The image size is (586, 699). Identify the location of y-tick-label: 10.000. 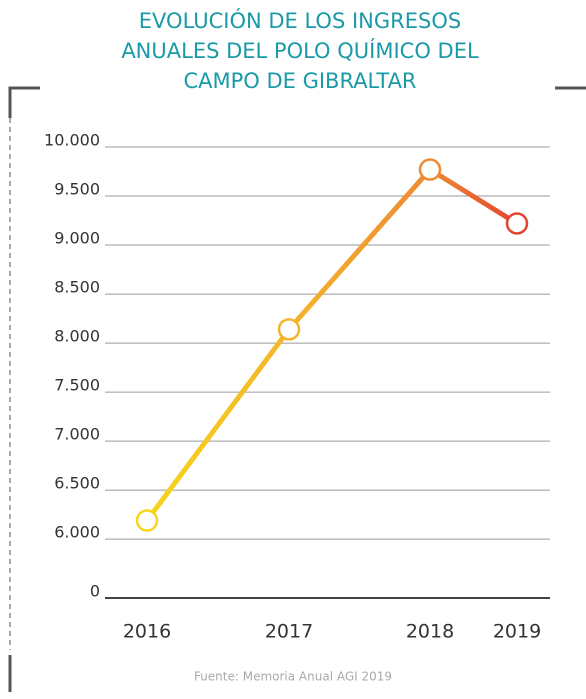
(72, 140).